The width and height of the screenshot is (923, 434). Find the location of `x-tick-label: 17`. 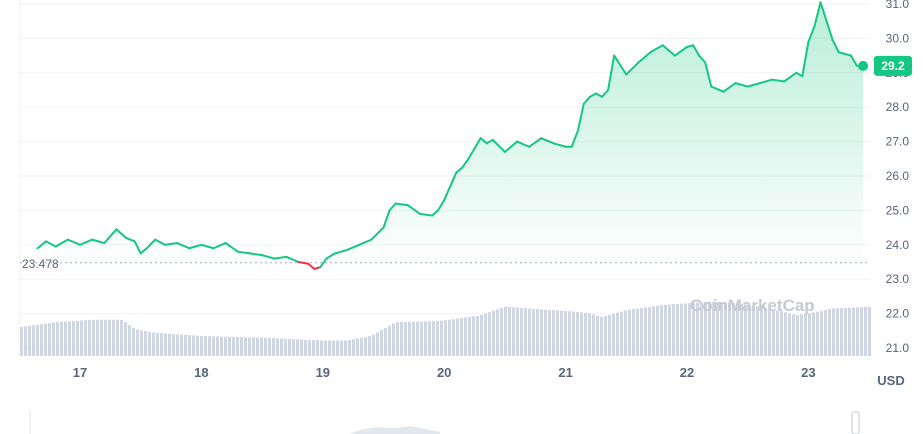

x-tick-label: 17 is located at coordinates (80, 372).